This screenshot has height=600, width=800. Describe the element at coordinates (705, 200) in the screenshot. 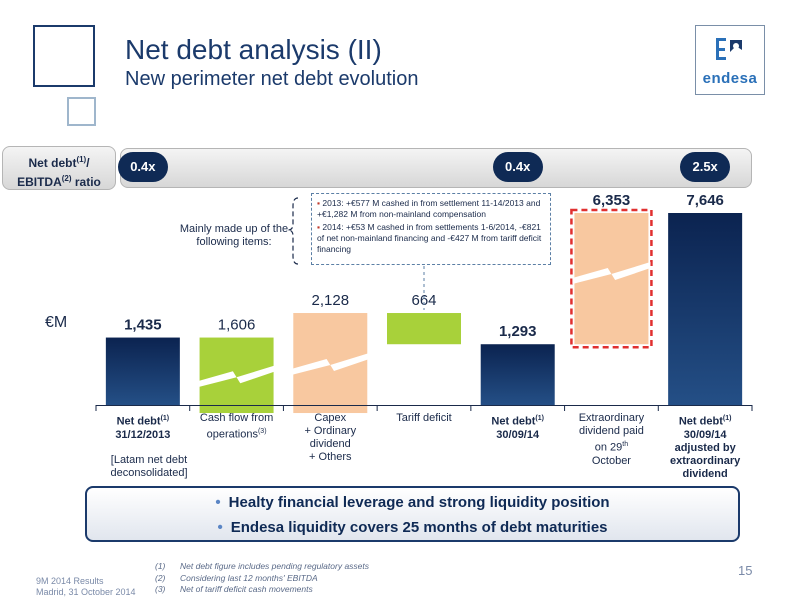

I see `value-label-7: 7,646` at that location.